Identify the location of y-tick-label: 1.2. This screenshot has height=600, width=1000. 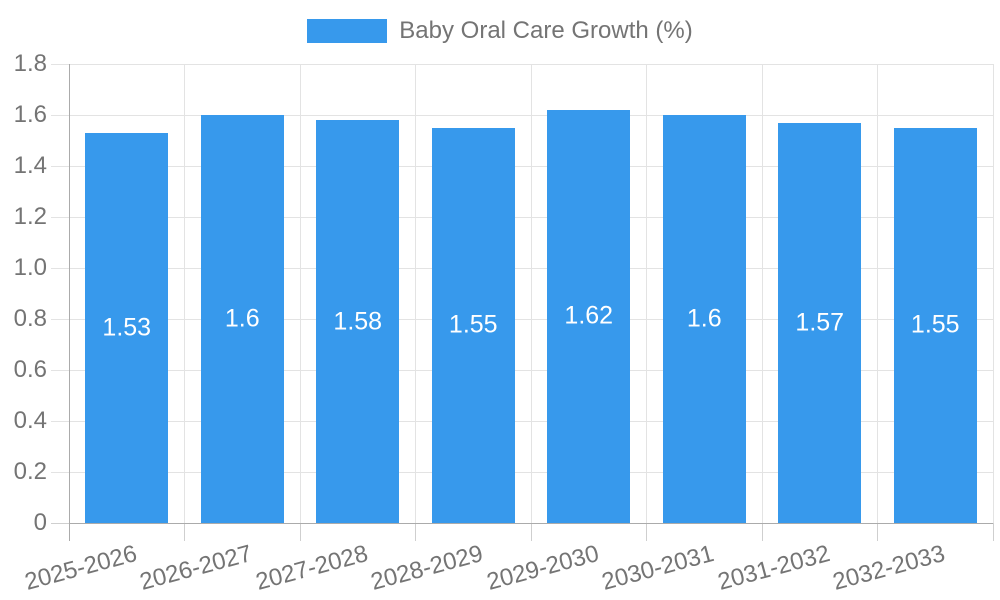
(30, 216).